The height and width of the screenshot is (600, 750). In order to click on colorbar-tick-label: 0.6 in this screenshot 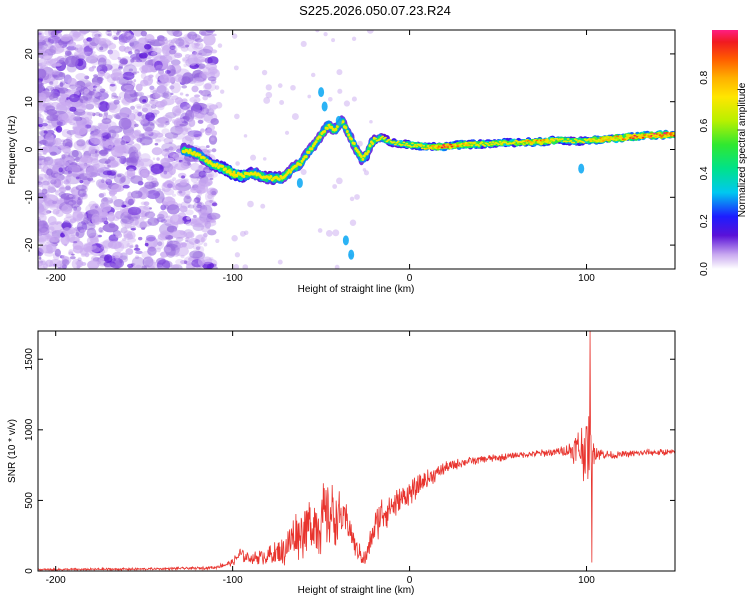, I will do `click(704, 125)`.